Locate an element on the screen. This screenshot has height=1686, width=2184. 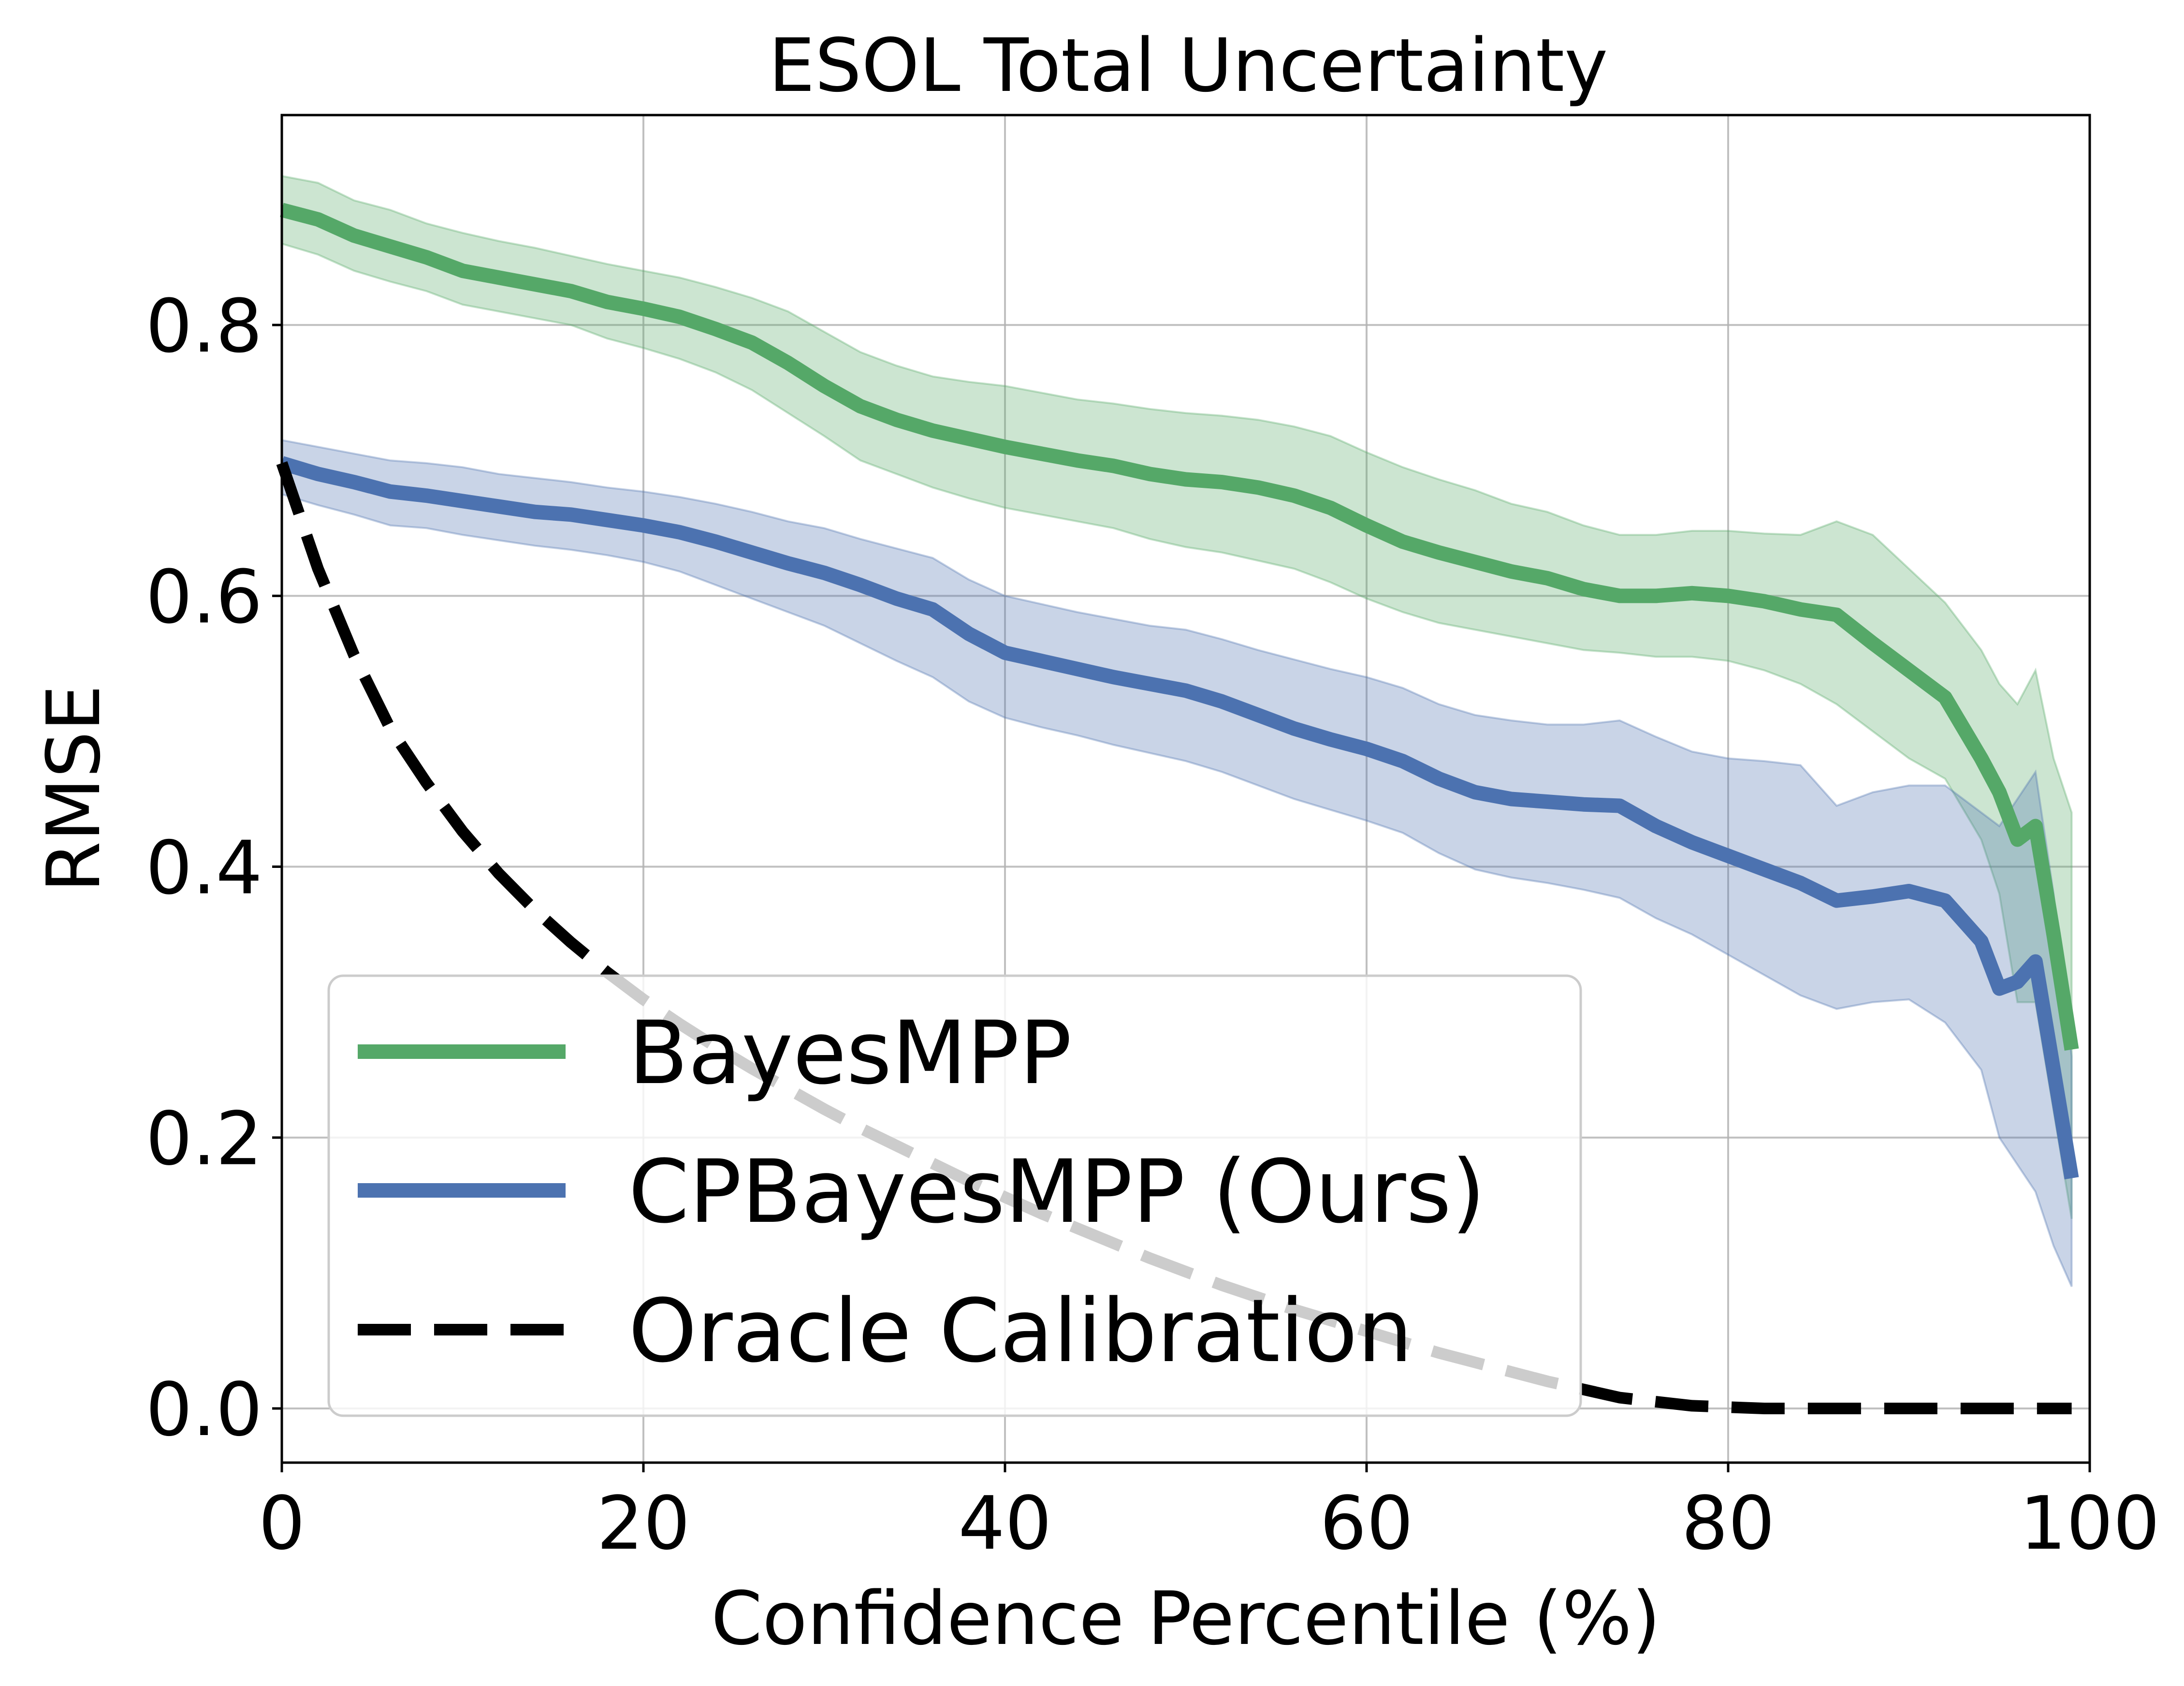
x-tick-label-3: 60 is located at coordinates (1367, 1523).